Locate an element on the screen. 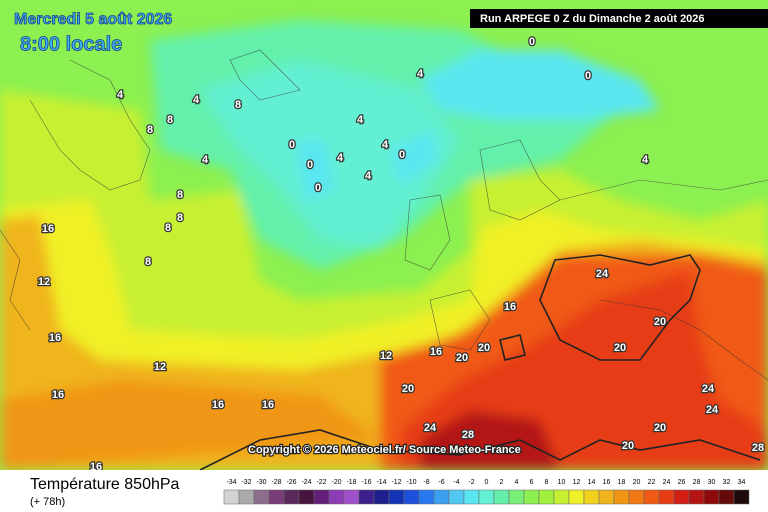 This screenshot has width=768, height=512. legend-label: 24 is located at coordinates (667, 482).